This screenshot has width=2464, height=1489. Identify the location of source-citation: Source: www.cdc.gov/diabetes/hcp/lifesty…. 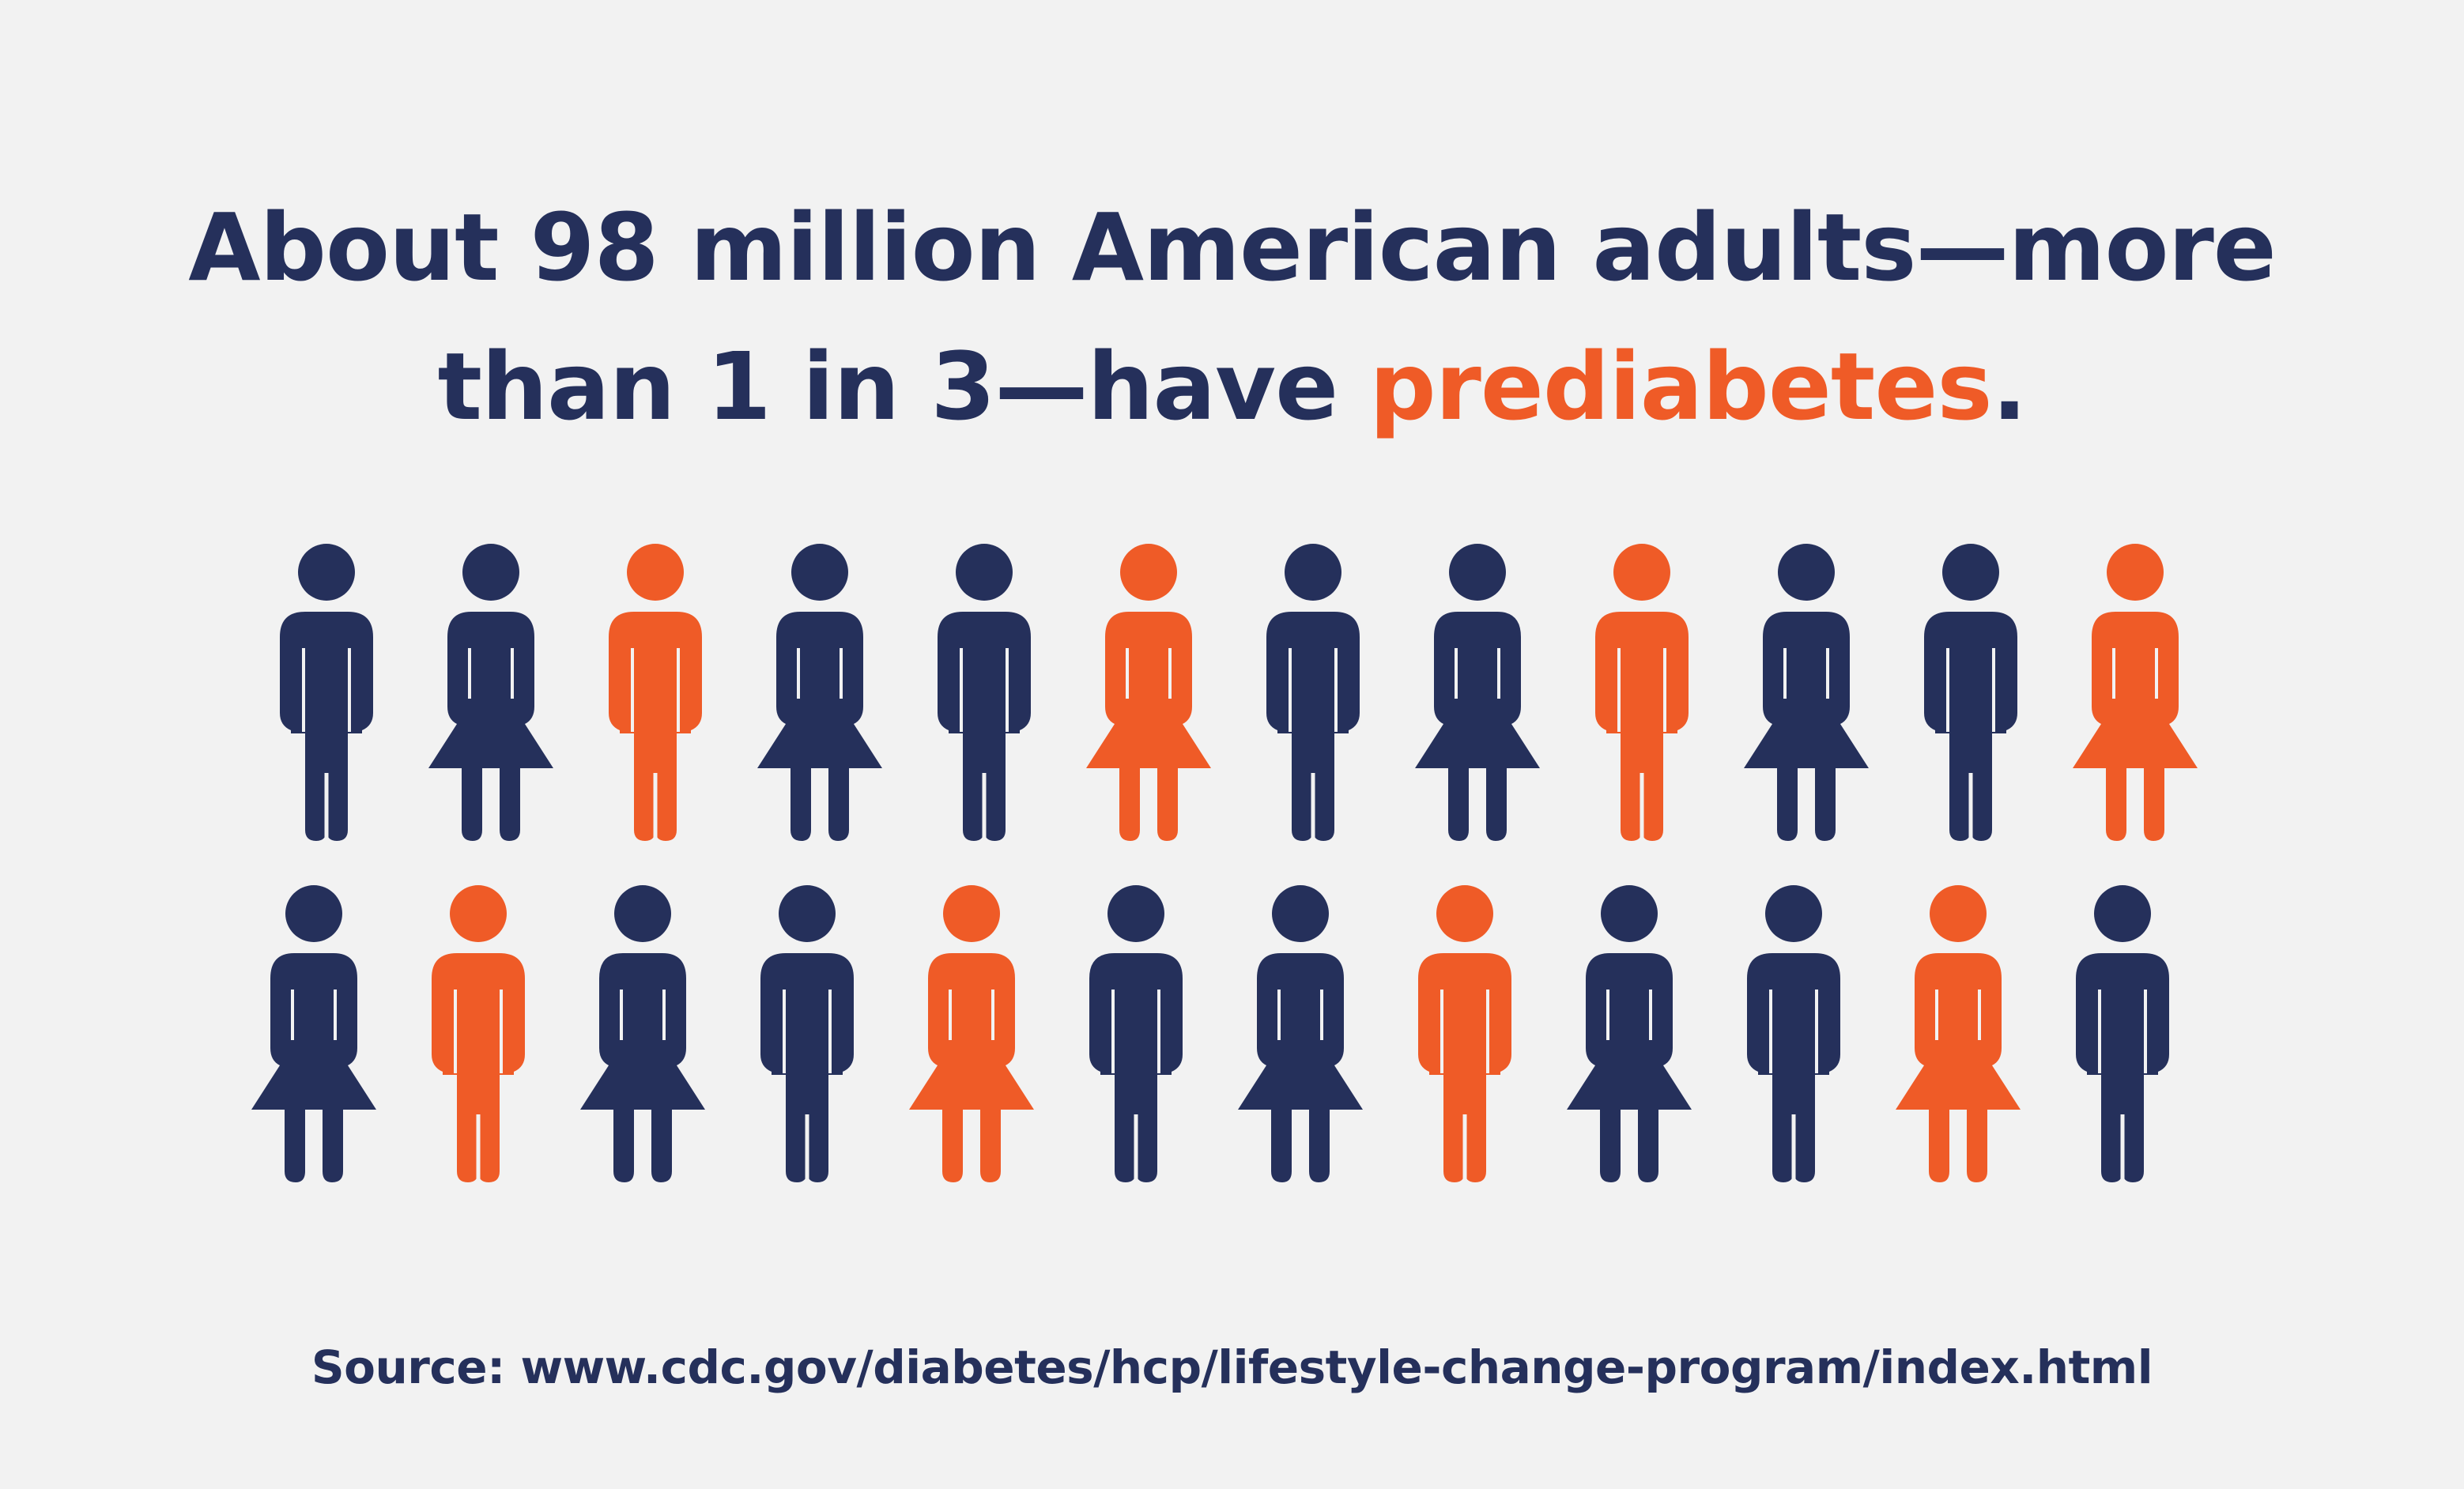
(1232, 1367).